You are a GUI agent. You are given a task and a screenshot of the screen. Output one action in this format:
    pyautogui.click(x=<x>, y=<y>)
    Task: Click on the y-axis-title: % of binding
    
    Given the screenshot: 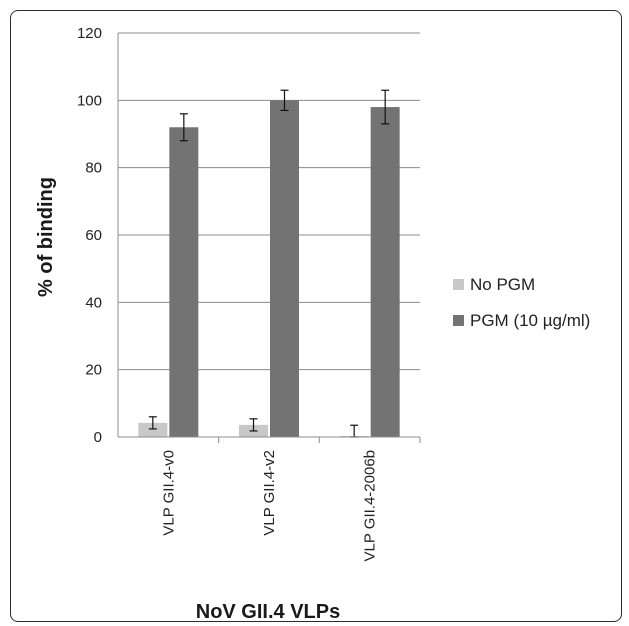 What is the action you would take?
    pyautogui.click(x=46, y=237)
    